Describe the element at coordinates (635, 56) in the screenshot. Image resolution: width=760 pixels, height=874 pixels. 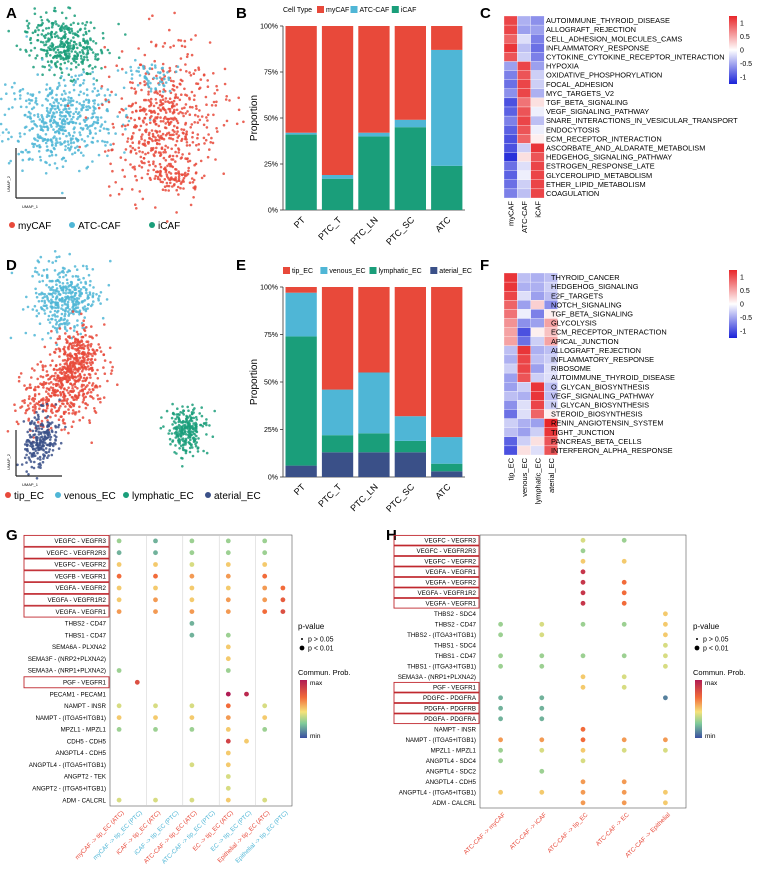
I see `heatmap-row-label: CYTOKINE_CYTOKINE_RECEPTOR_INTERACTION` at that location.